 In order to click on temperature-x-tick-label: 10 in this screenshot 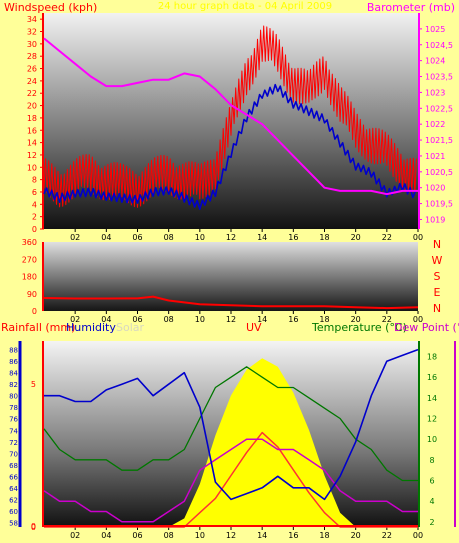, I will do `click(200, 535)`.